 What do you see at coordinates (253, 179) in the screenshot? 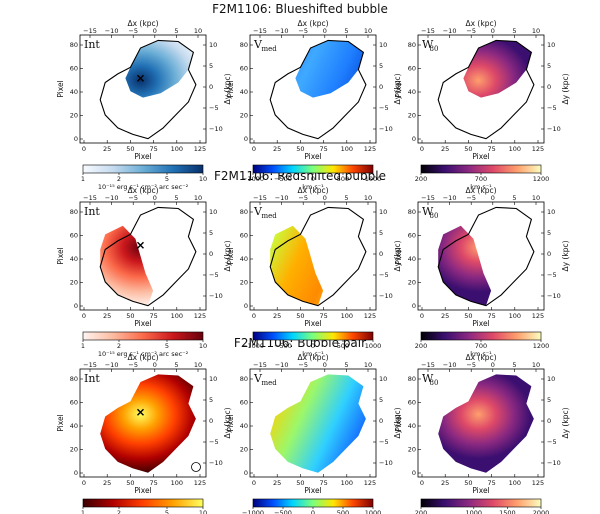
I see `colorbar-tick-label: −1000` at bounding box center [253, 179].